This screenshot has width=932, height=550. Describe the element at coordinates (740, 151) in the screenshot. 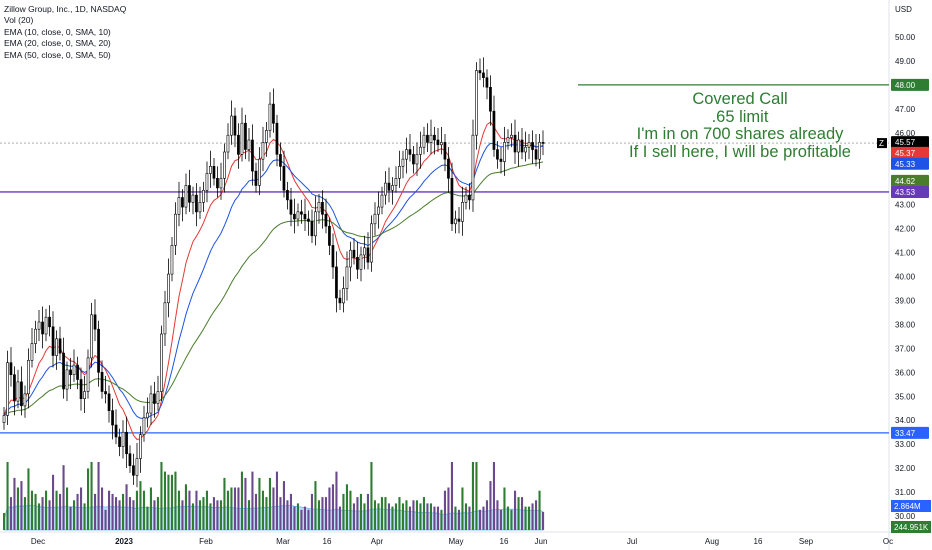

I see `annotation-line: If I sell here, I will be profitable` at that location.